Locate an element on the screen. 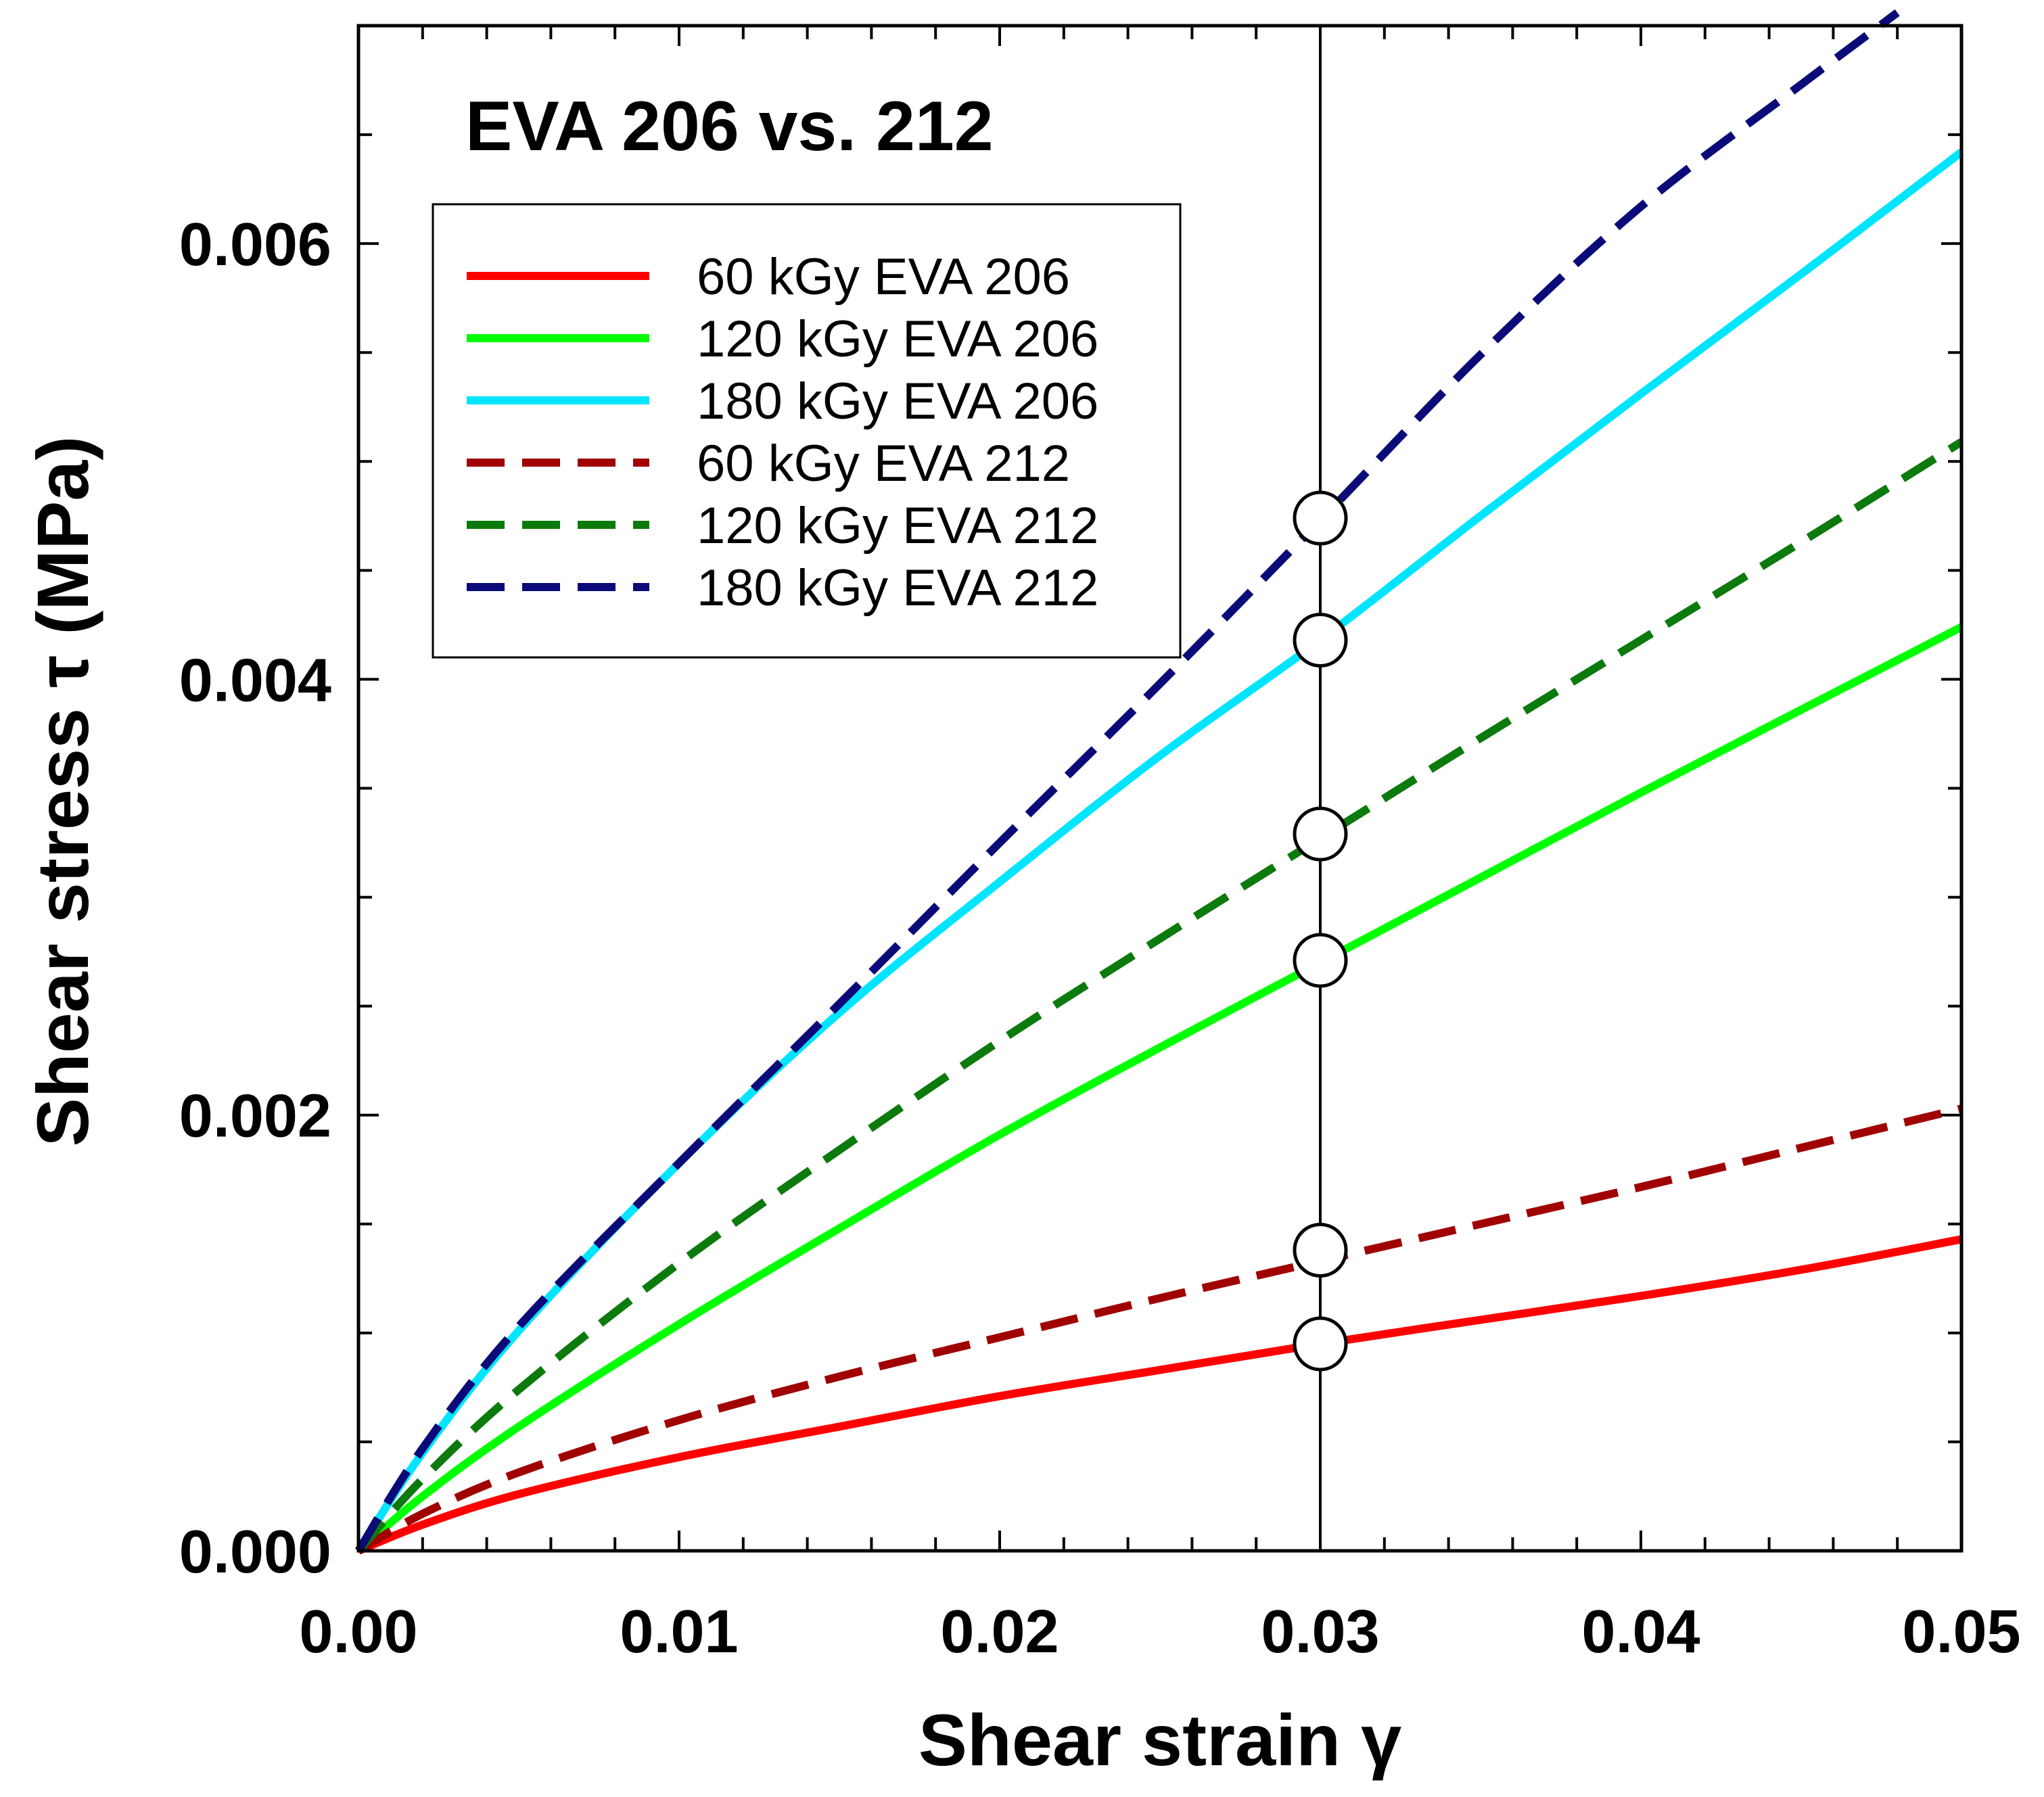  y-tick-label: 0.002 is located at coordinates (255, 1116).